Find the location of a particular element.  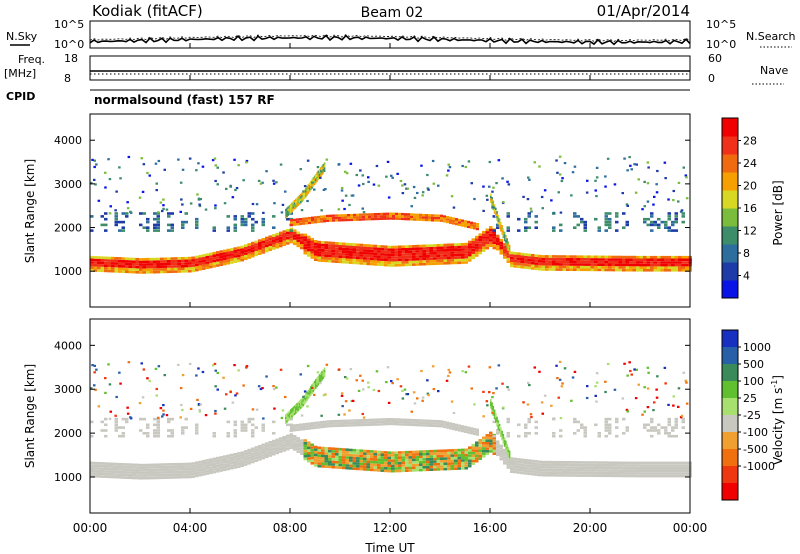

velocity-colorbar-swatch is located at coordinates (730, 390).